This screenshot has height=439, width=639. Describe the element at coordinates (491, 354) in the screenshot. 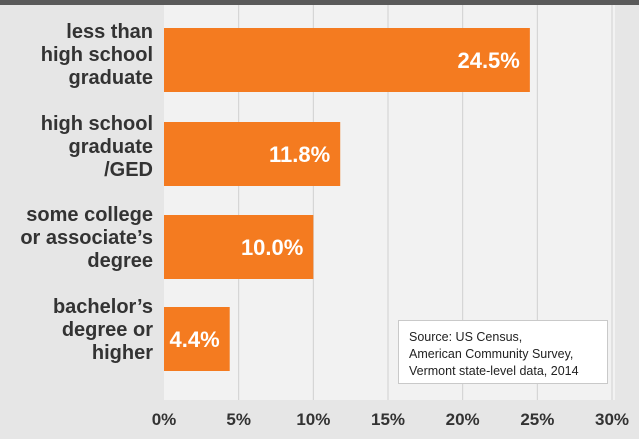

I see `source-line: American Community Survey,` at that location.